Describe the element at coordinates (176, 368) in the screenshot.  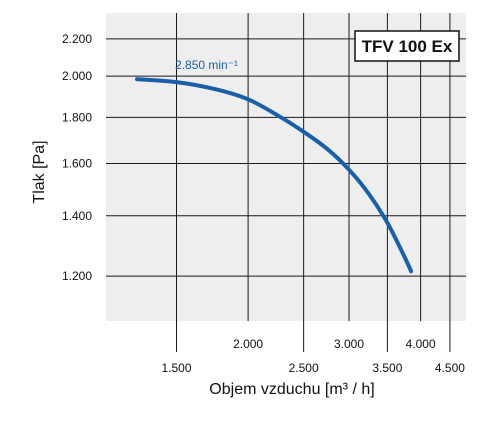
I see `x-tick-label: 1.500` at that location.